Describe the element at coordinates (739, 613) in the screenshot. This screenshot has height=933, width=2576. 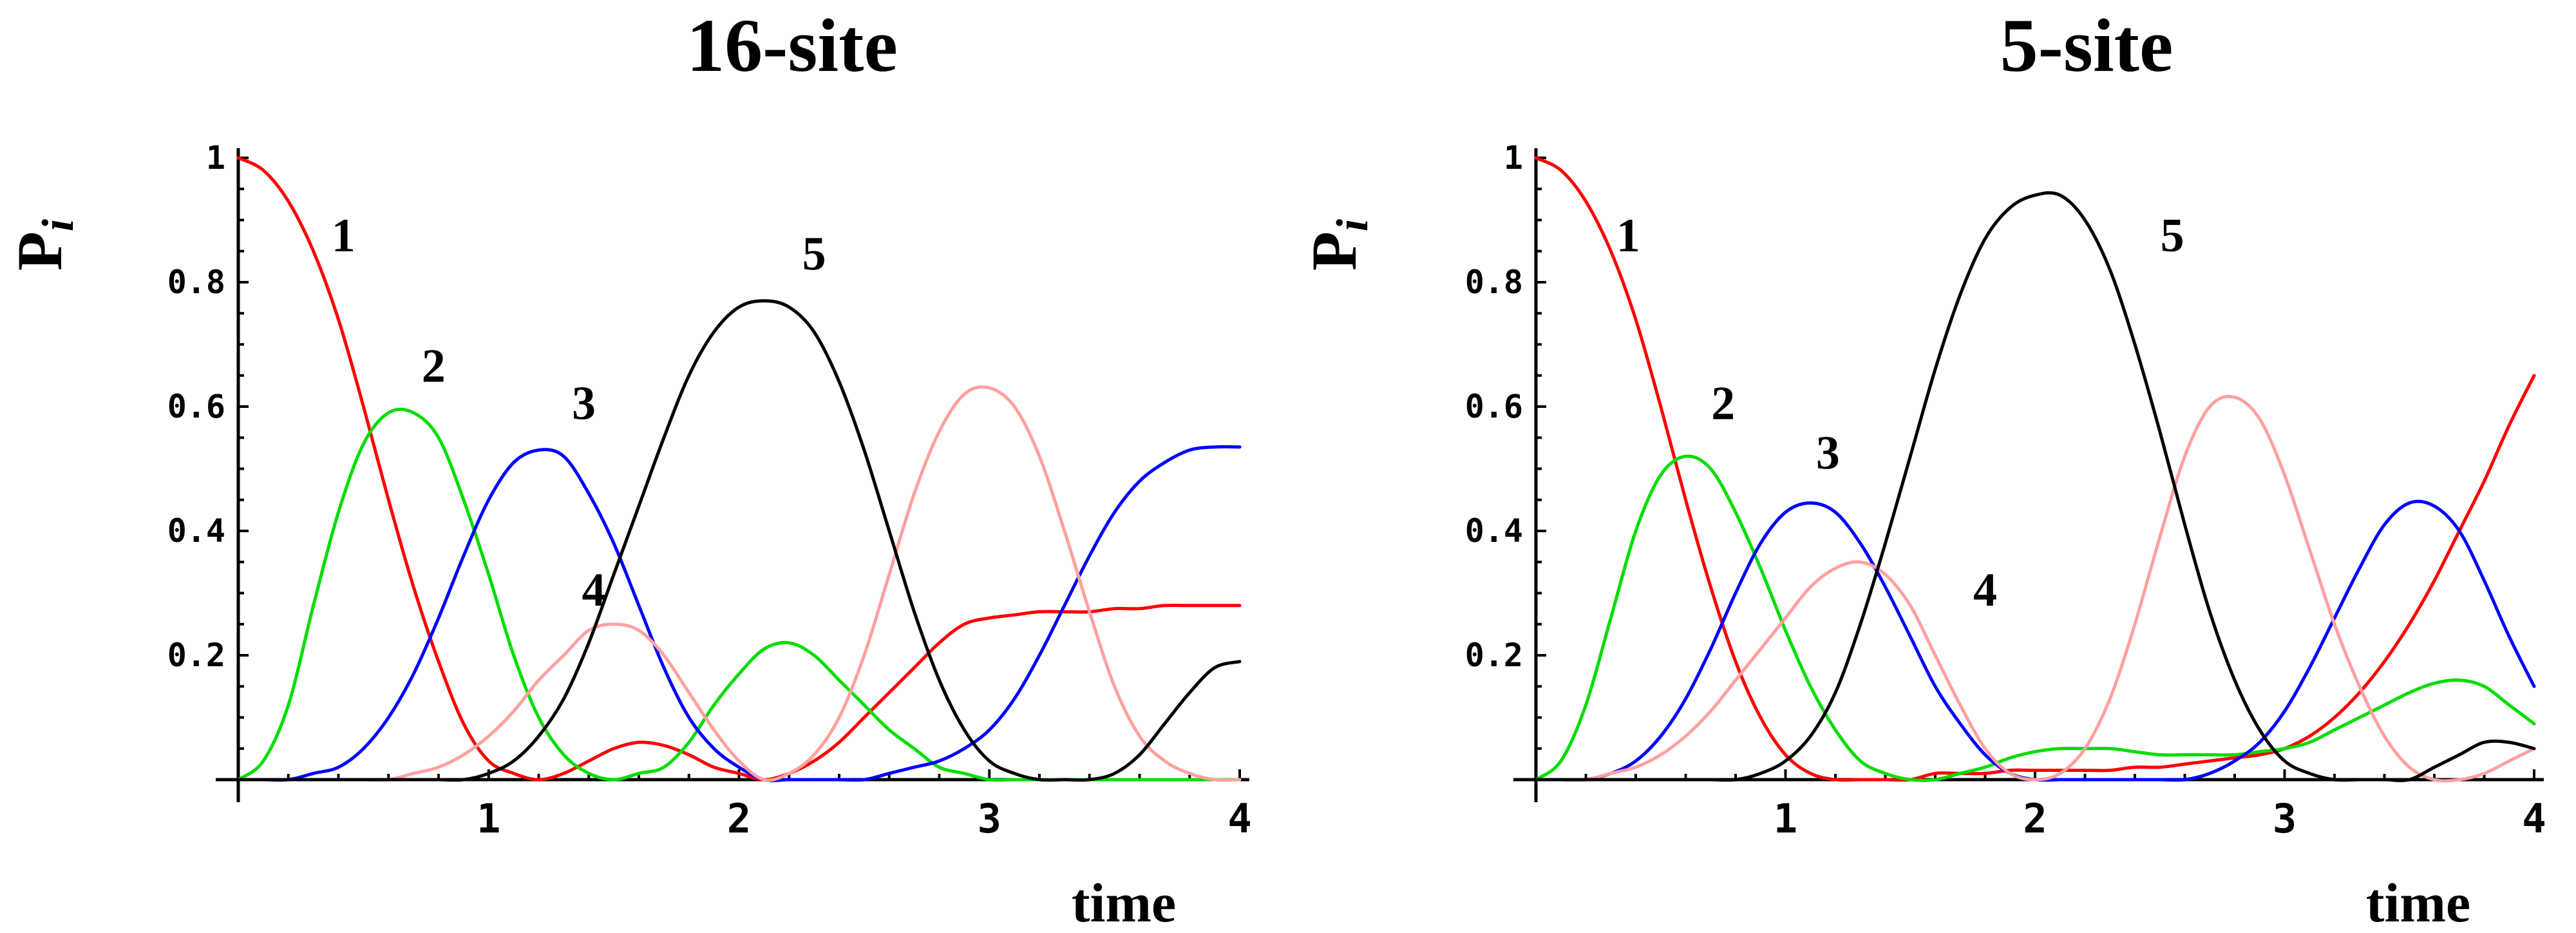
I see `series-3-line` at that location.